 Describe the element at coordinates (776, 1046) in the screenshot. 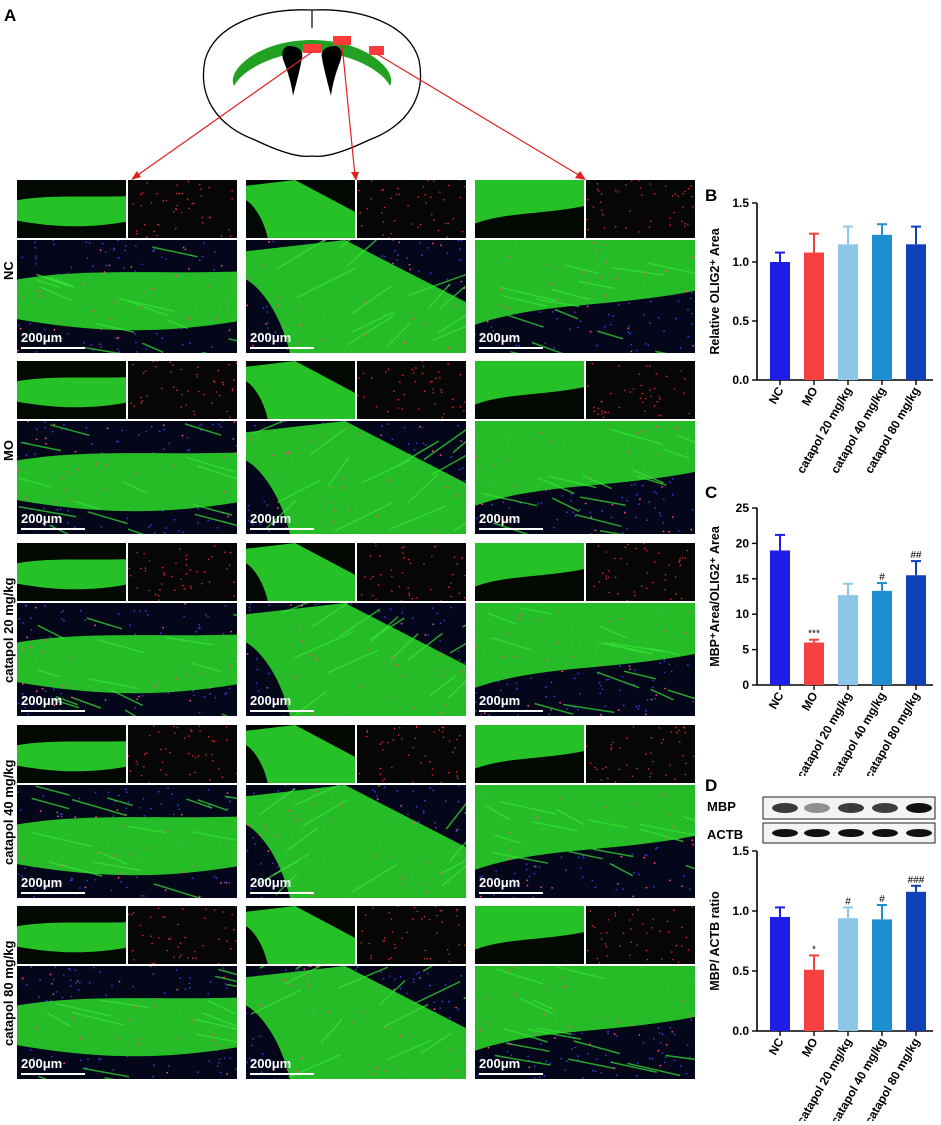

I see `x-tick-label: NC` at that location.